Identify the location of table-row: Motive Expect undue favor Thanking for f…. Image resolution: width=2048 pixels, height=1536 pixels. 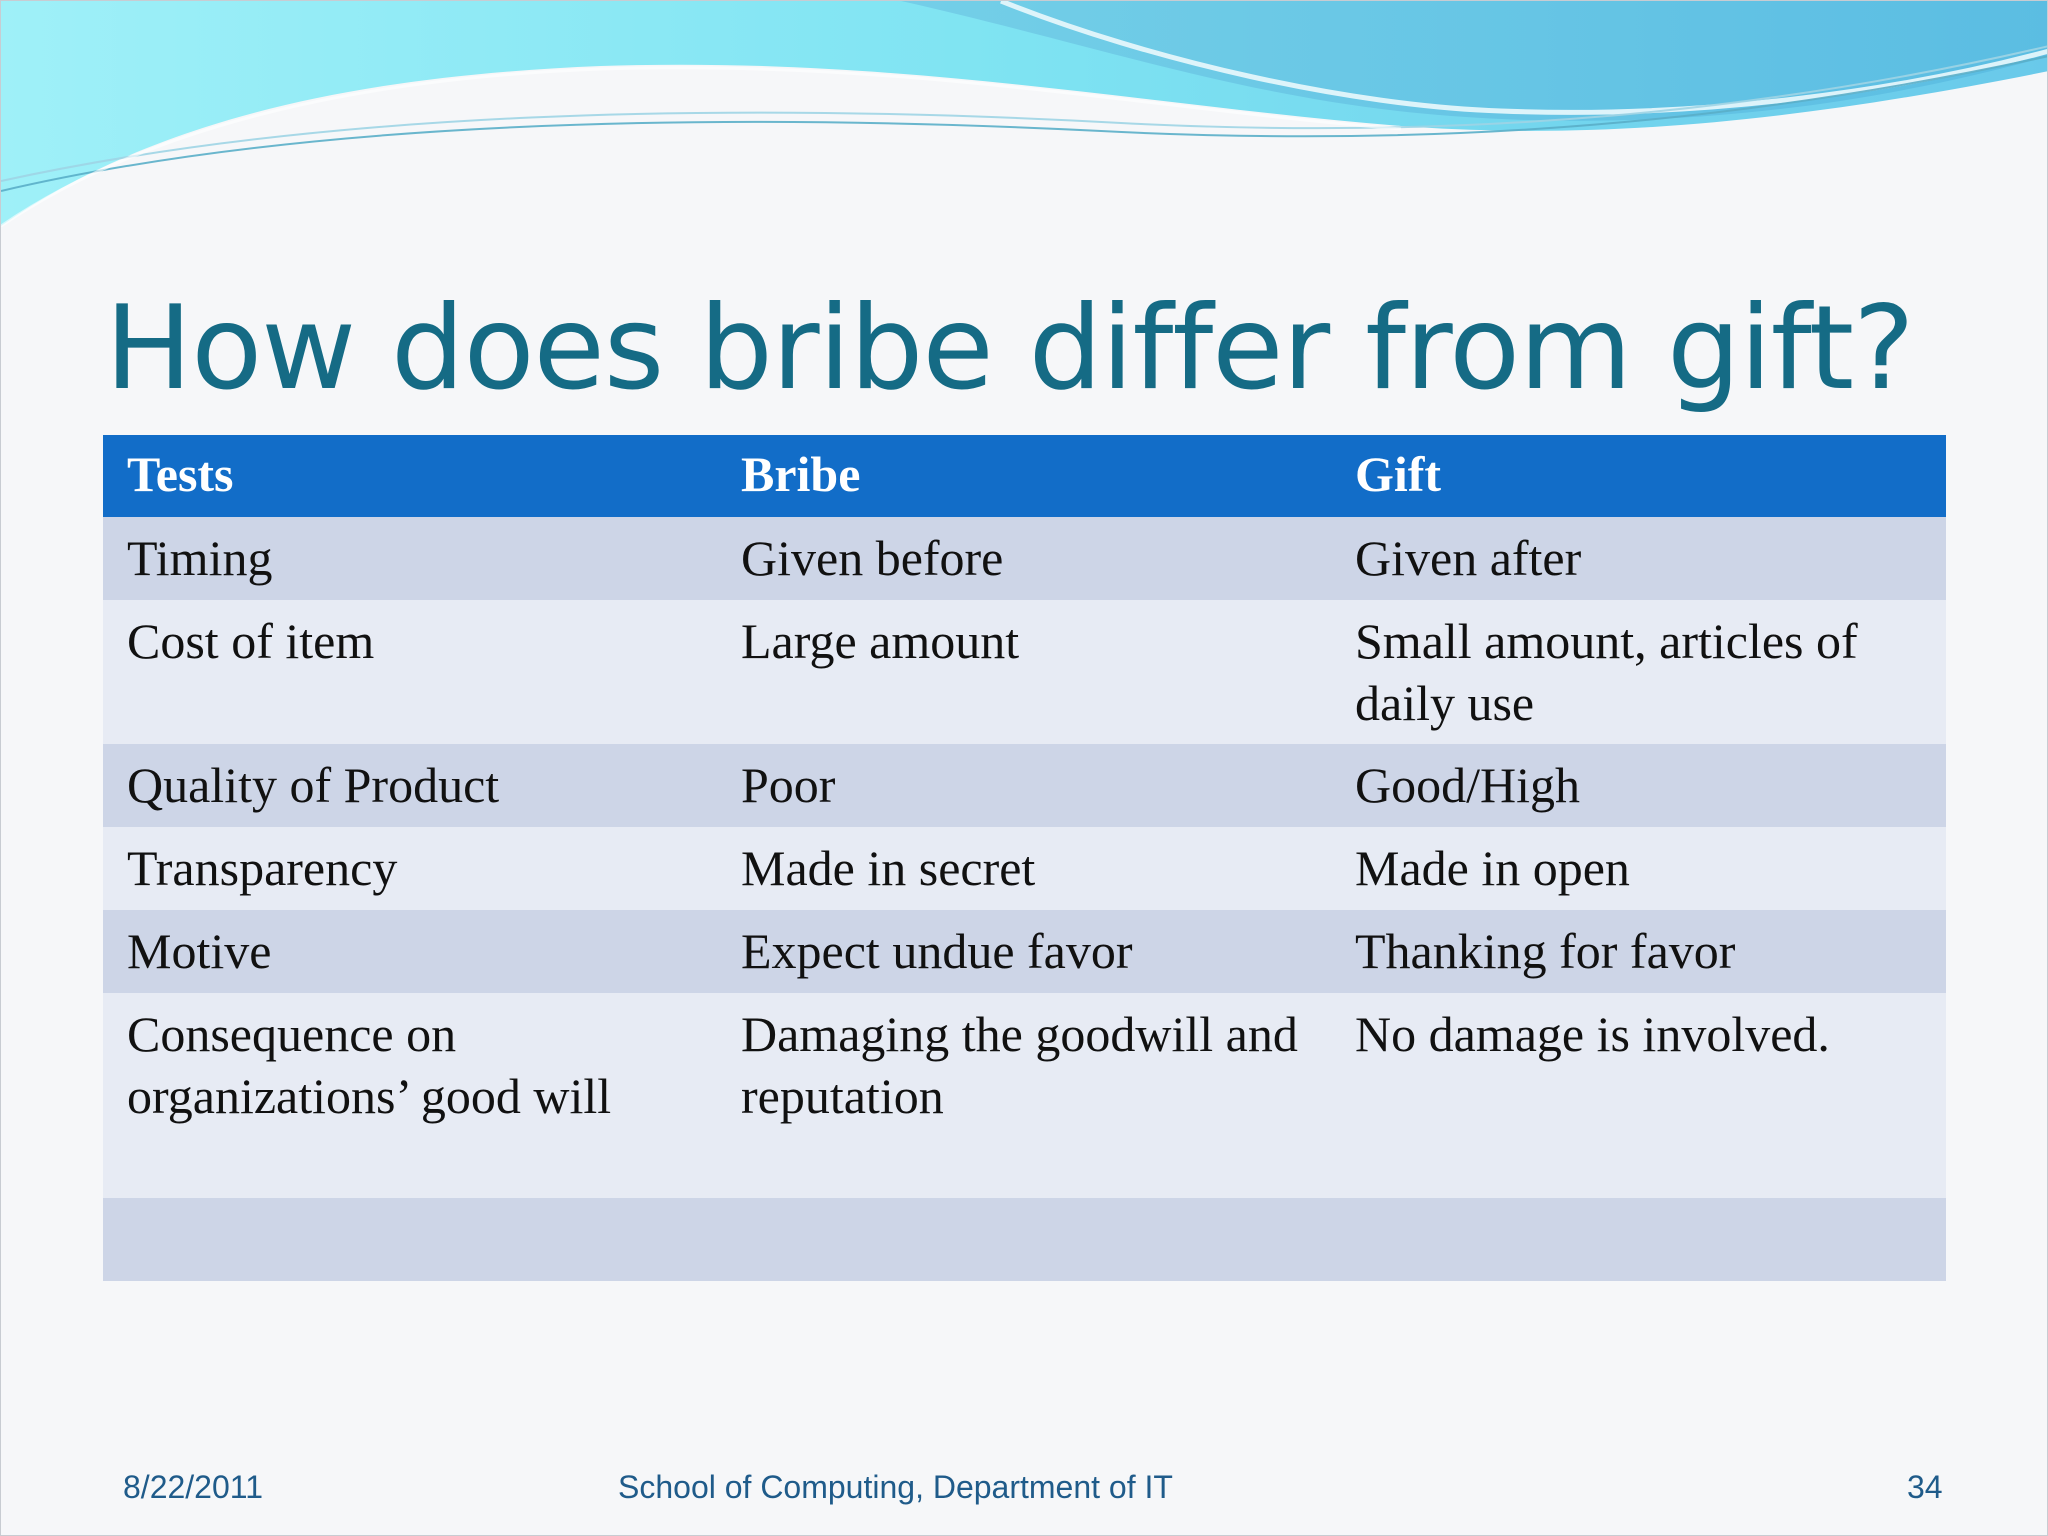
(1024, 951).